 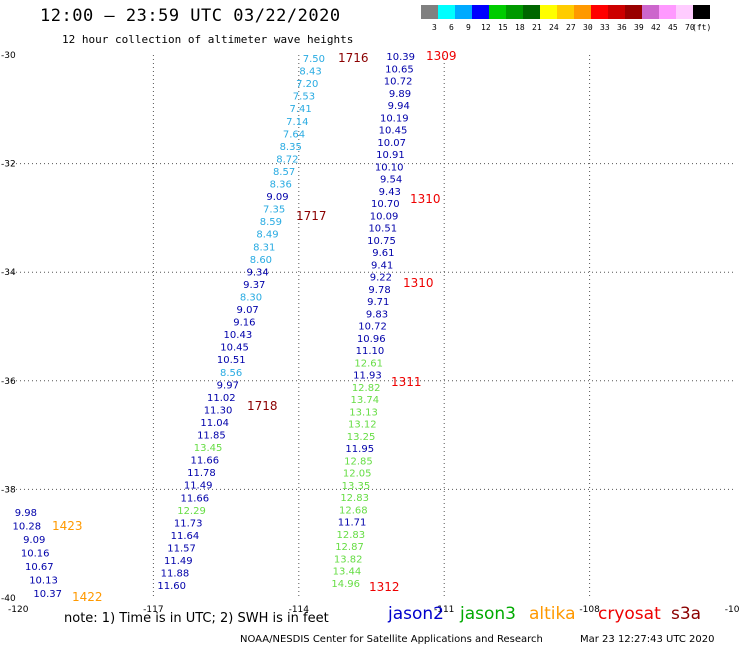 What do you see at coordinates (451, 27) in the screenshot?
I see `legend-label: 6` at bounding box center [451, 27].